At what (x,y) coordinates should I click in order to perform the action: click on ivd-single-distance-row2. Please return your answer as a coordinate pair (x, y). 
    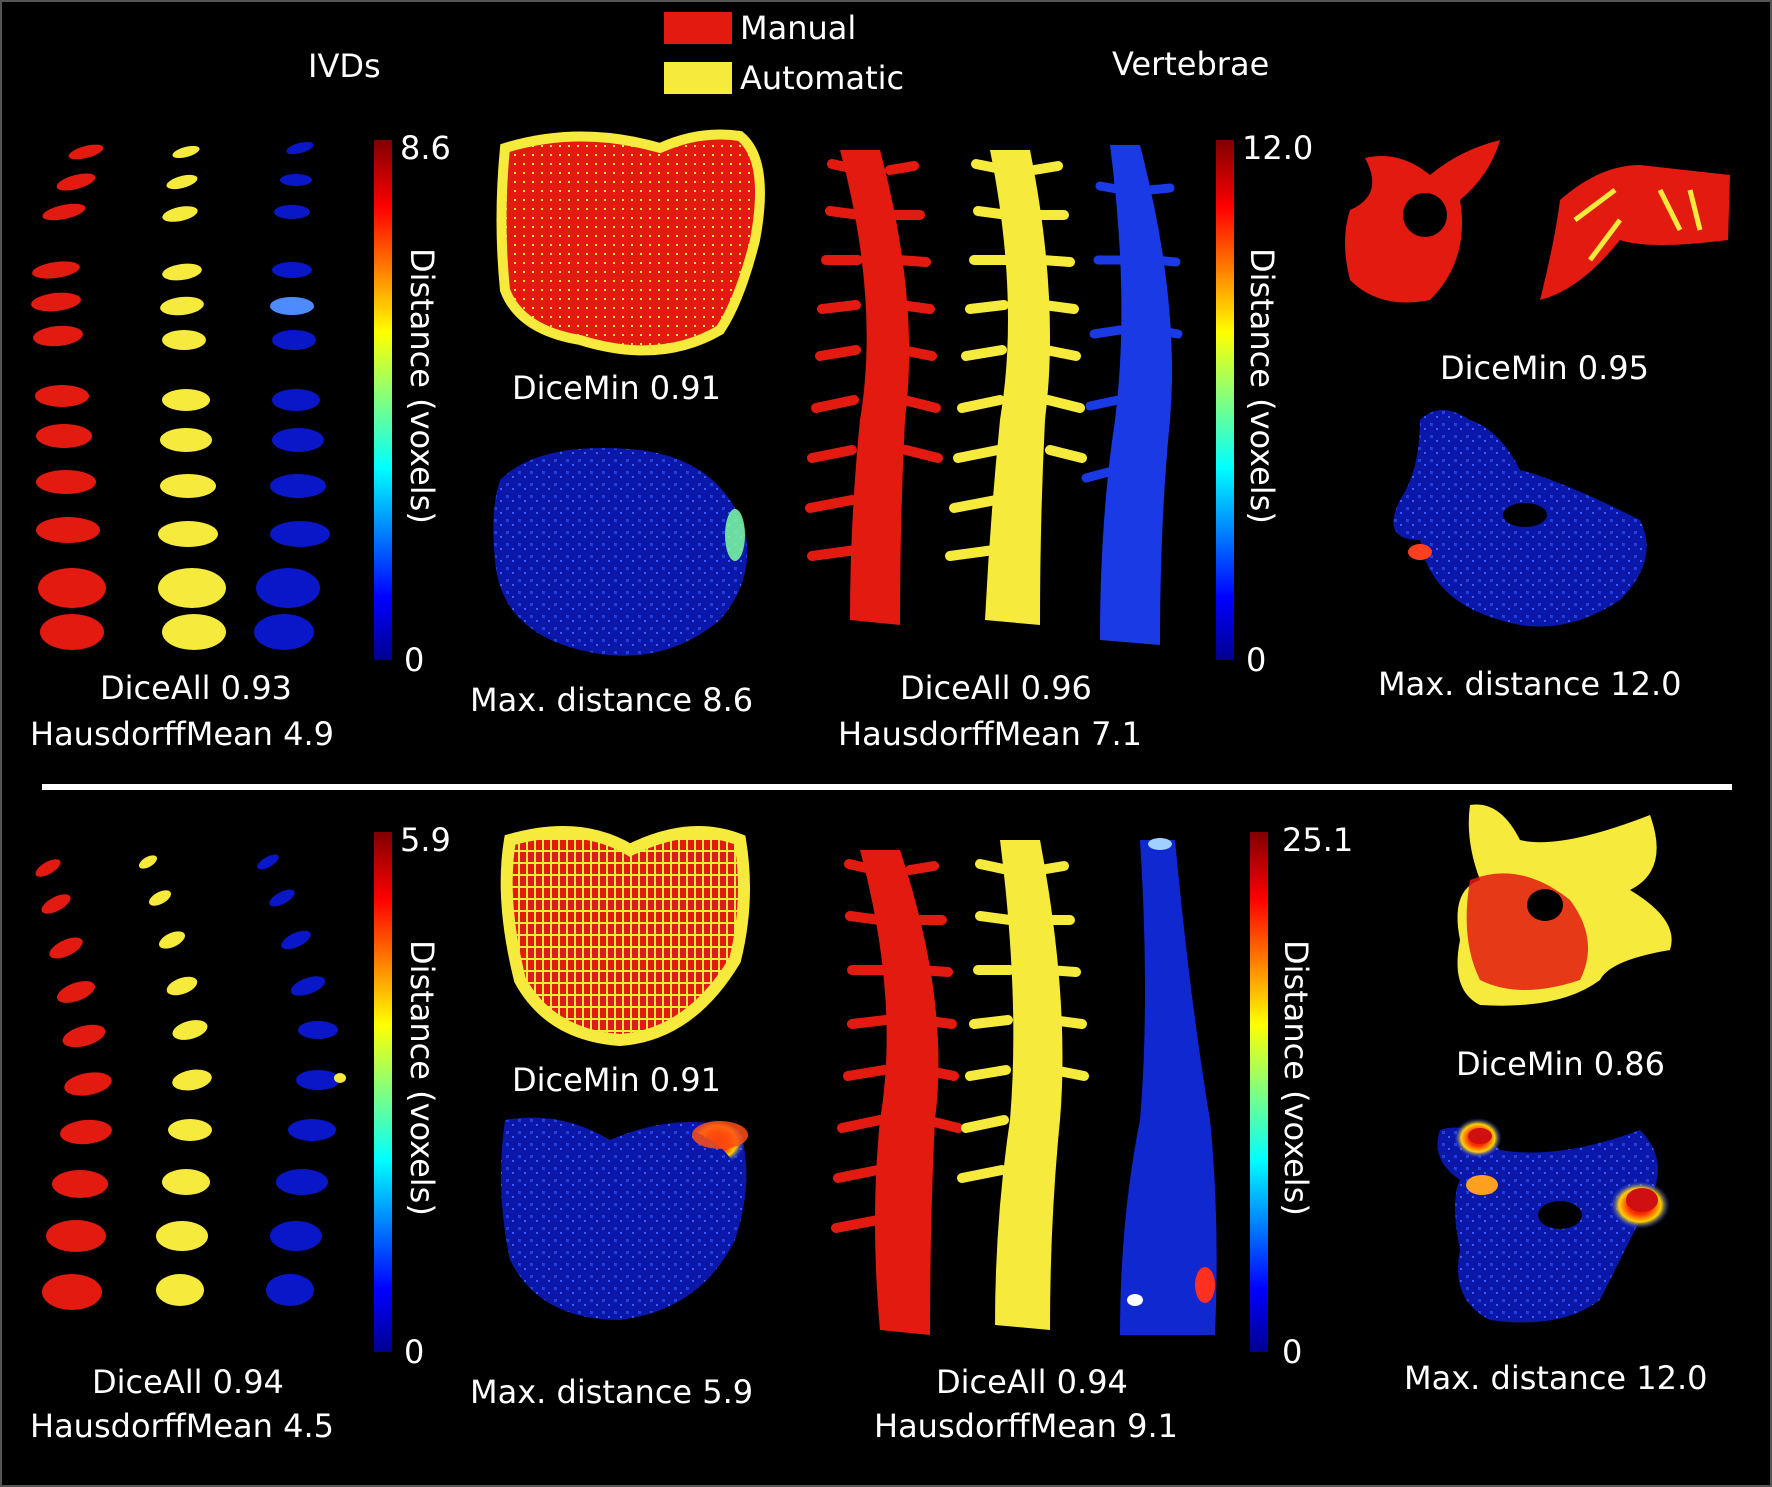
    Looking at the image, I should click on (624, 1218).